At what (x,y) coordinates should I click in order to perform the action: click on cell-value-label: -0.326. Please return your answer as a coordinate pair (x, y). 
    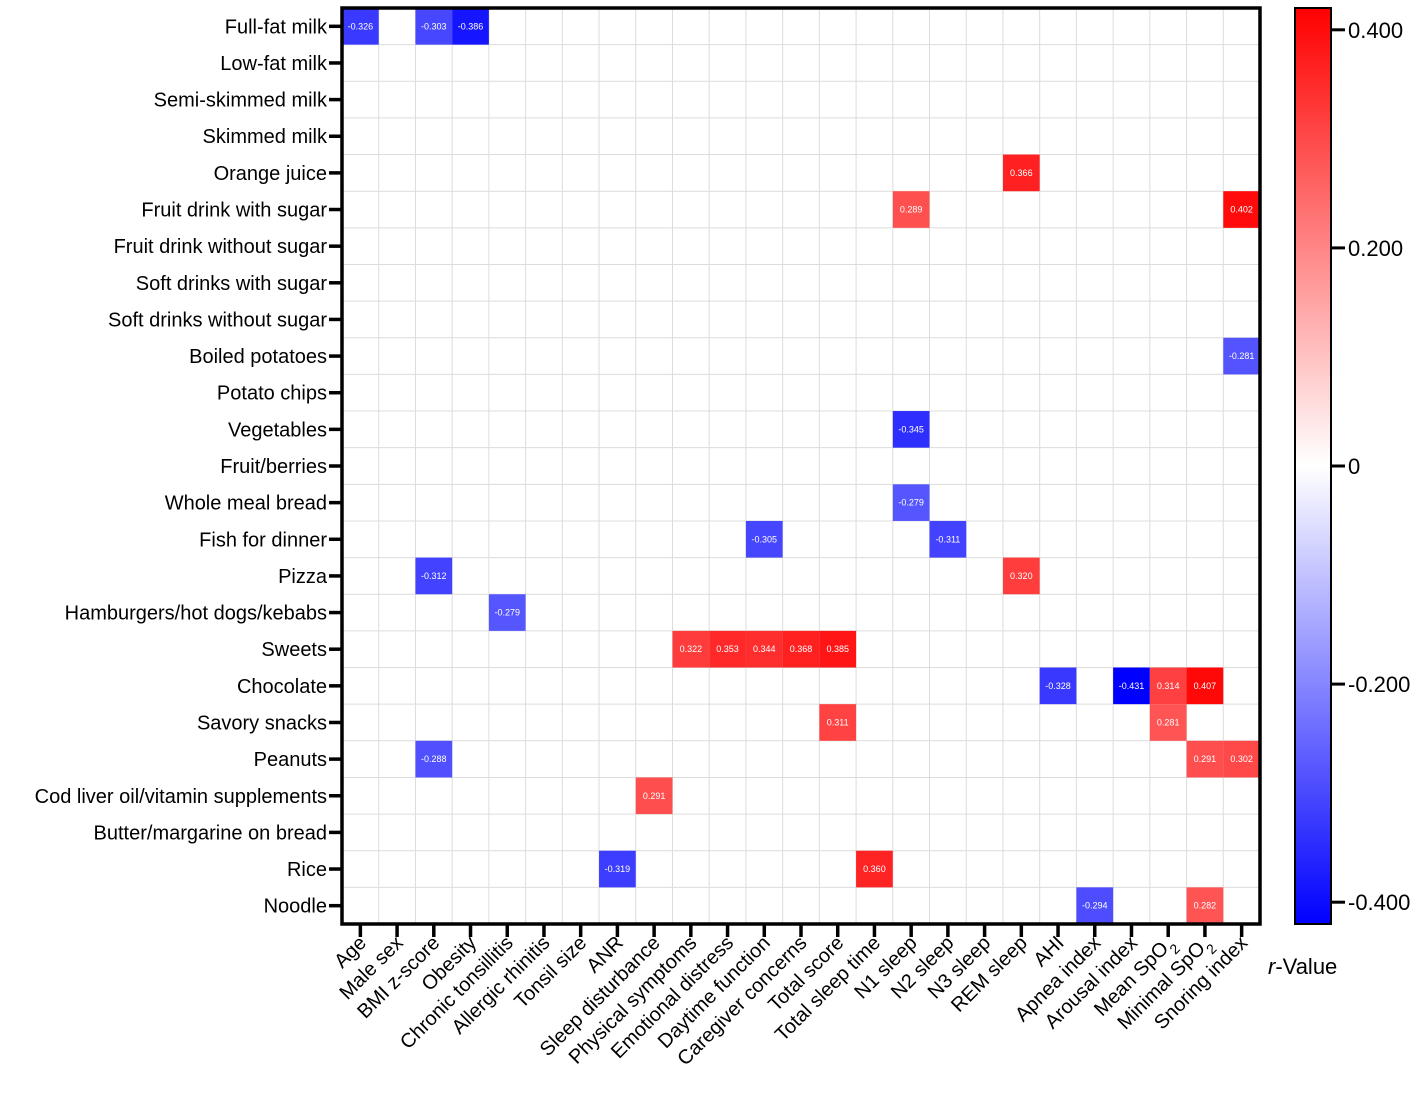
    Looking at the image, I should click on (361, 26).